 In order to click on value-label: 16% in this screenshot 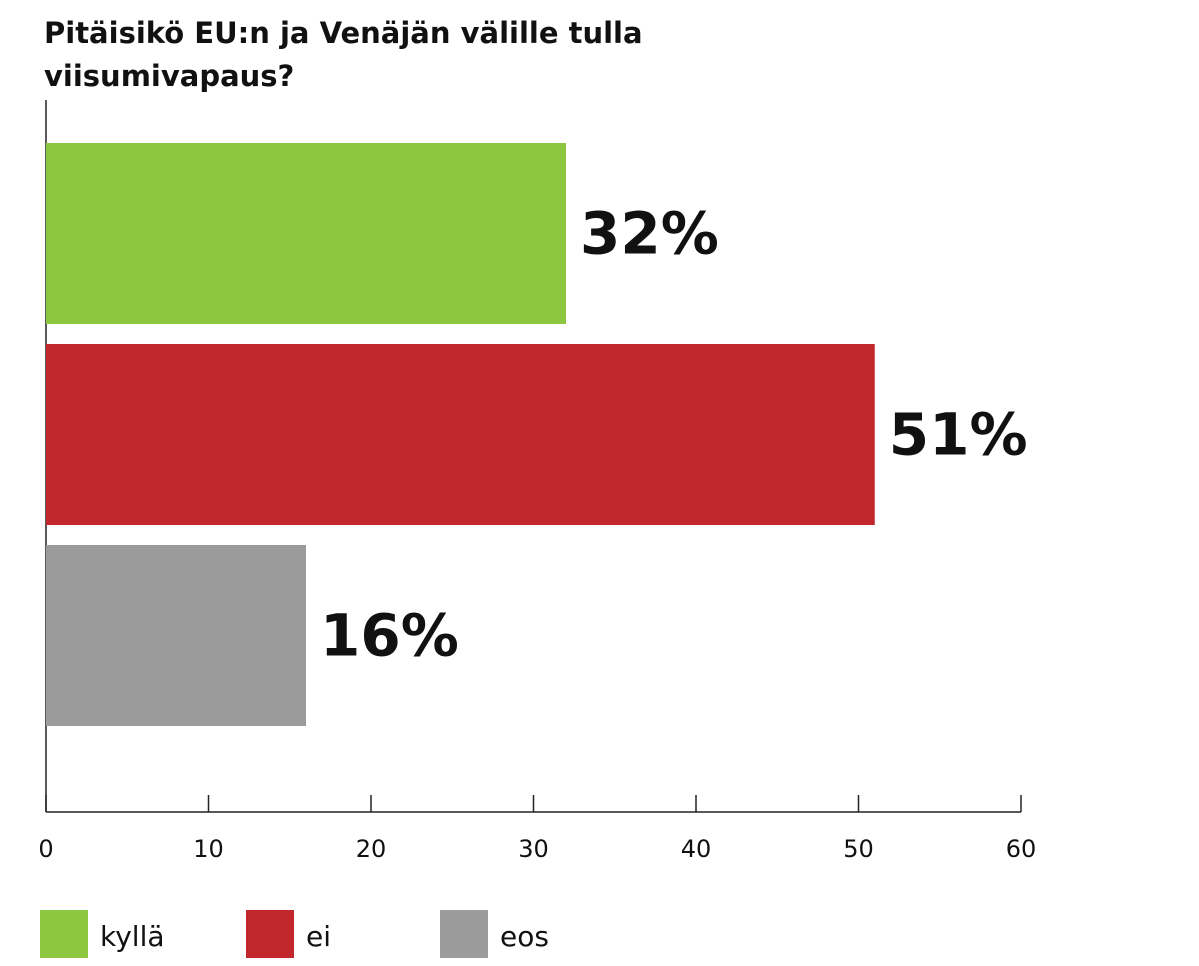, I will do `click(389, 636)`.